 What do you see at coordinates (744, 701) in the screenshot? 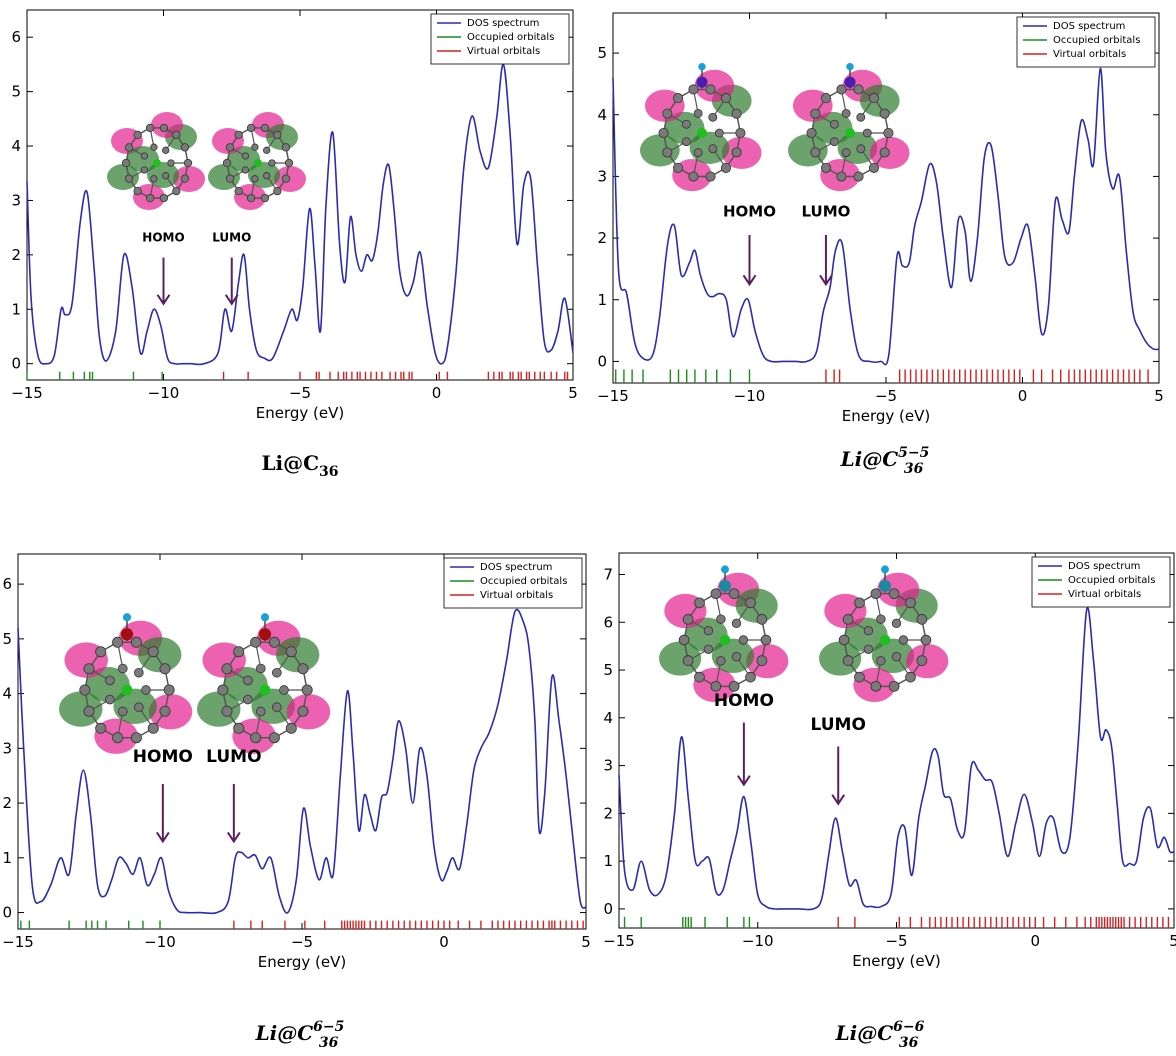
I see `homo-label: HOMO` at bounding box center [744, 701].